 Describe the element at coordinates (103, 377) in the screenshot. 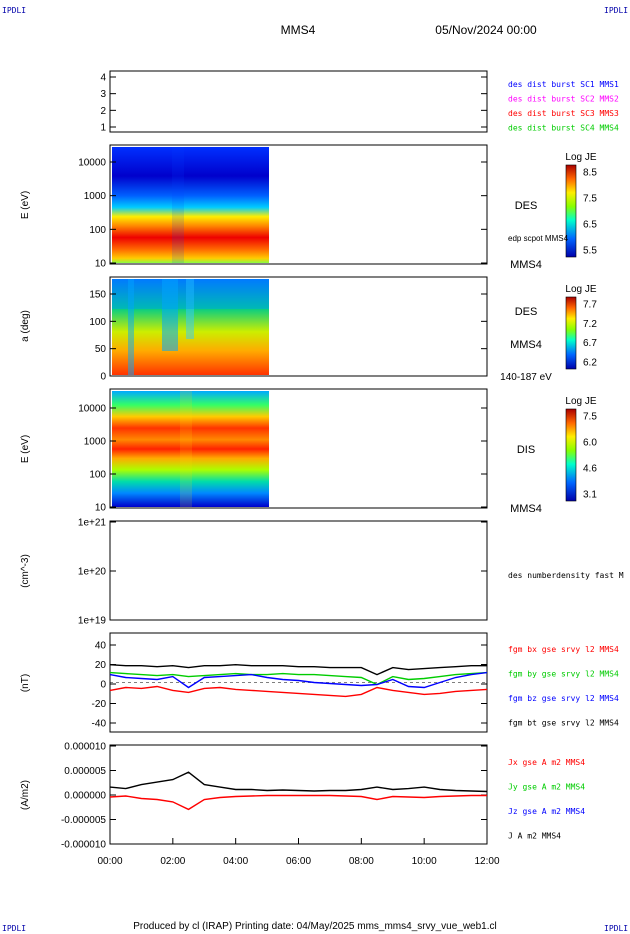

I see `des-pitch-ytick-label: 0` at that location.